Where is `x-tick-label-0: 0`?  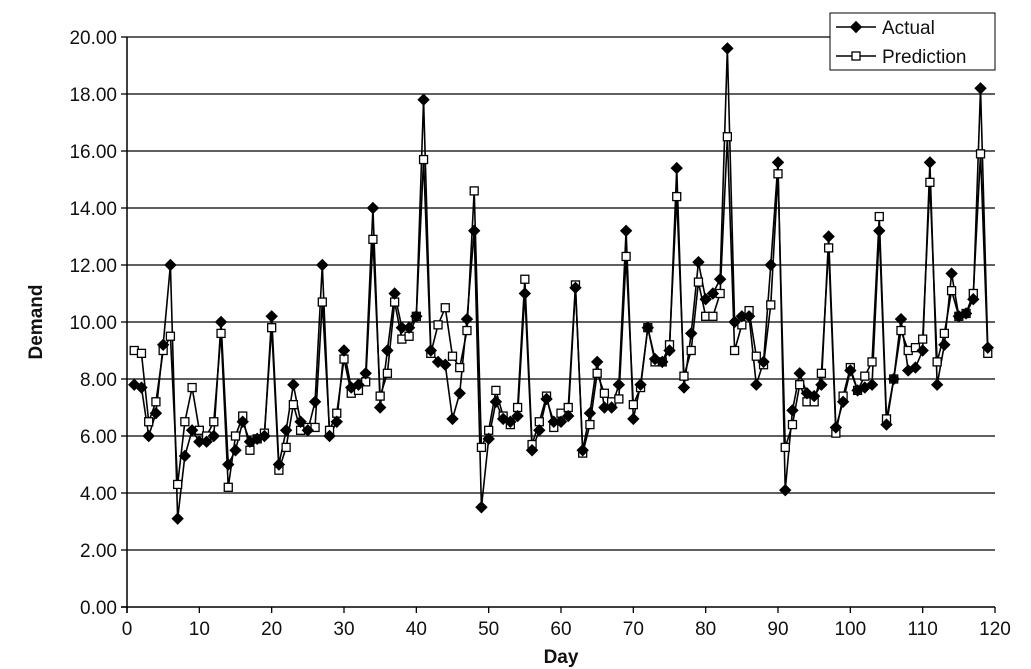
x-tick-label-0: 0 is located at coordinates (127, 629).